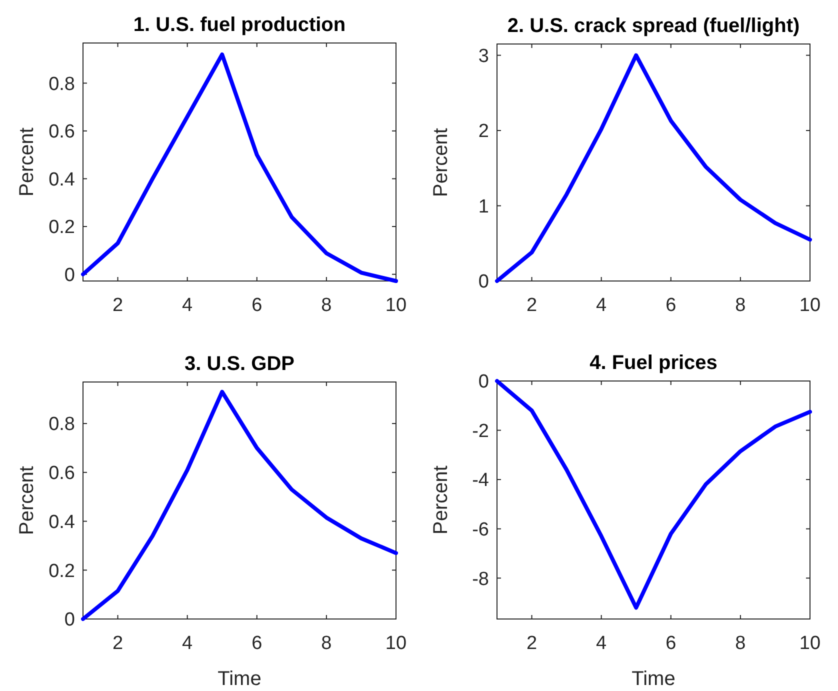  Describe the element at coordinates (480, 529) in the screenshot. I see `y-tick-label: -6` at that location.